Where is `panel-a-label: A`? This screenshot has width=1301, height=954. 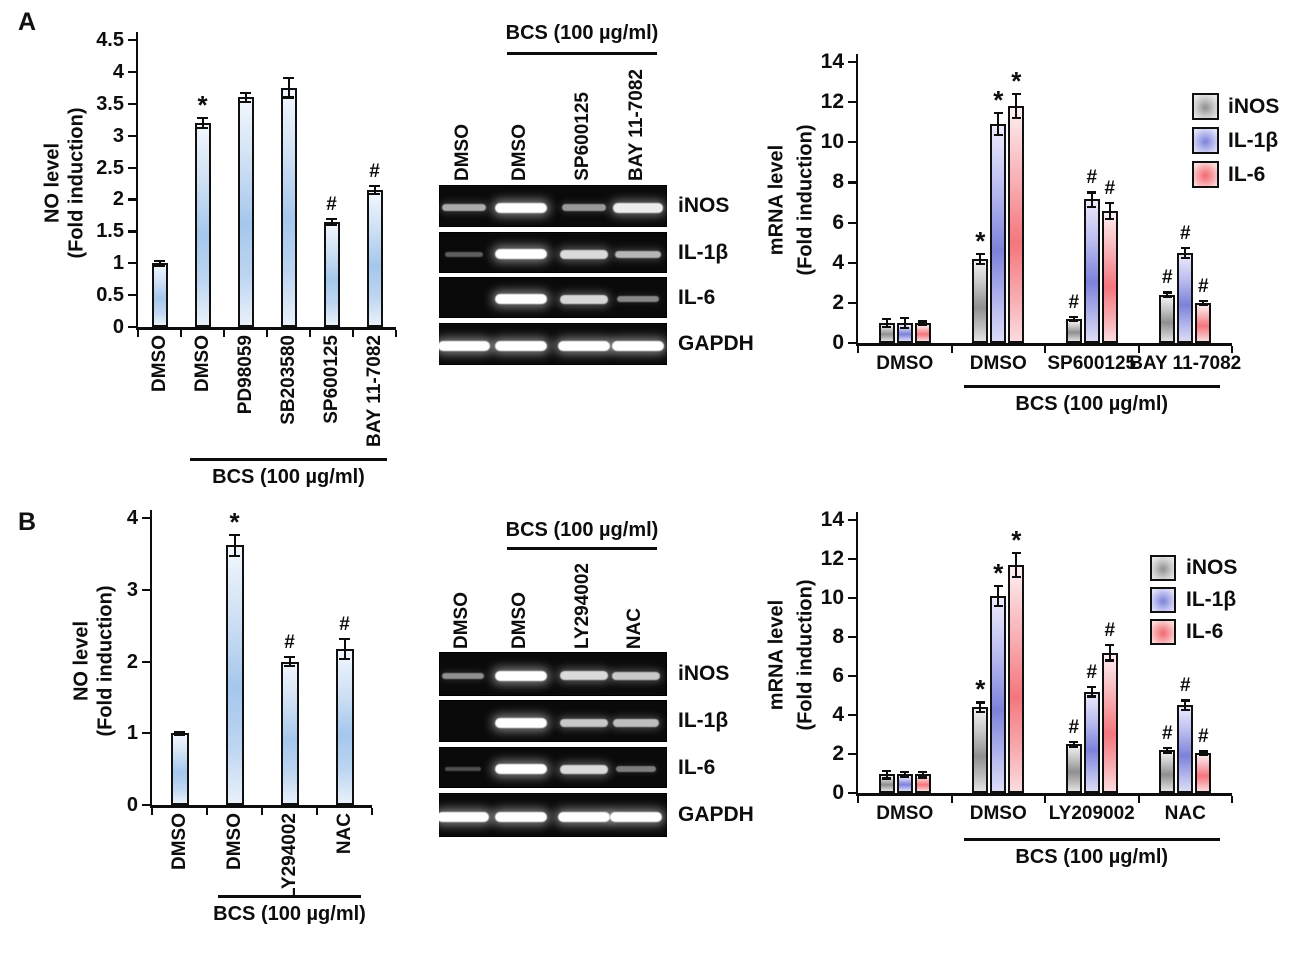
panel-a-label: A is located at coordinates (27, 22).